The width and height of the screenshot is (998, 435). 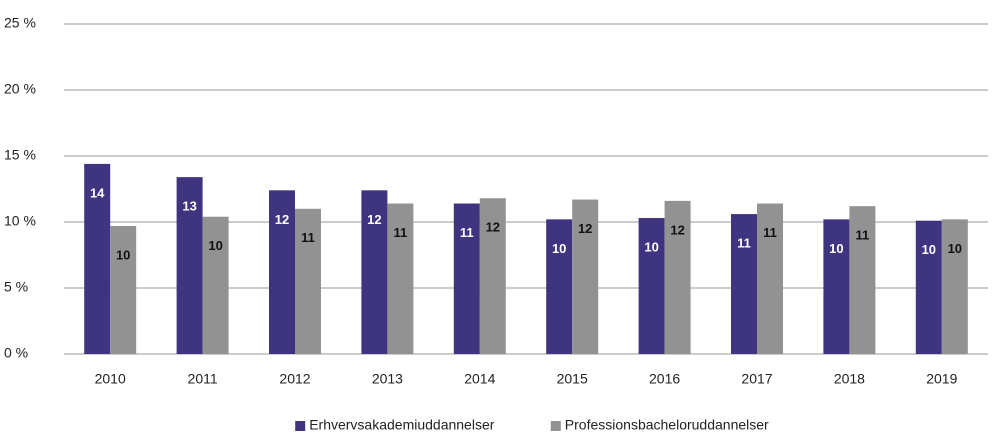 I want to click on y-tick-label: 5 %, so click(x=16, y=287).